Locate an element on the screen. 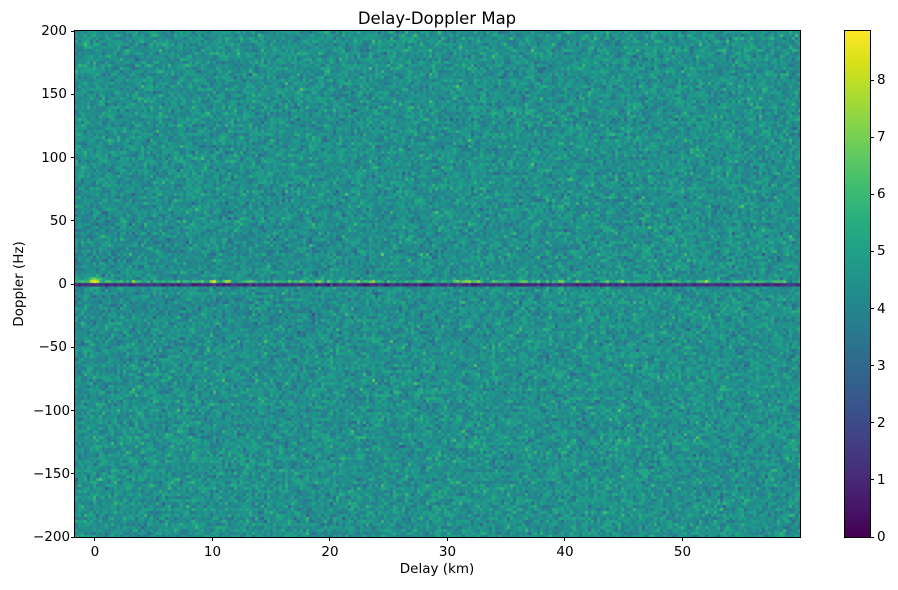  x-axis-label: Delay (km) is located at coordinates (437, 569).